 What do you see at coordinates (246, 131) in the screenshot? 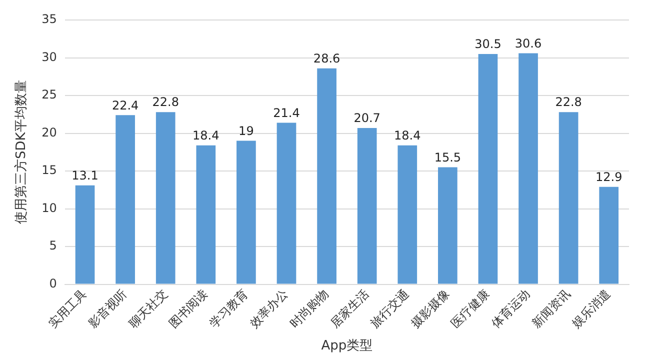
I see `data-label: 19` at bounding box center [246, 131].